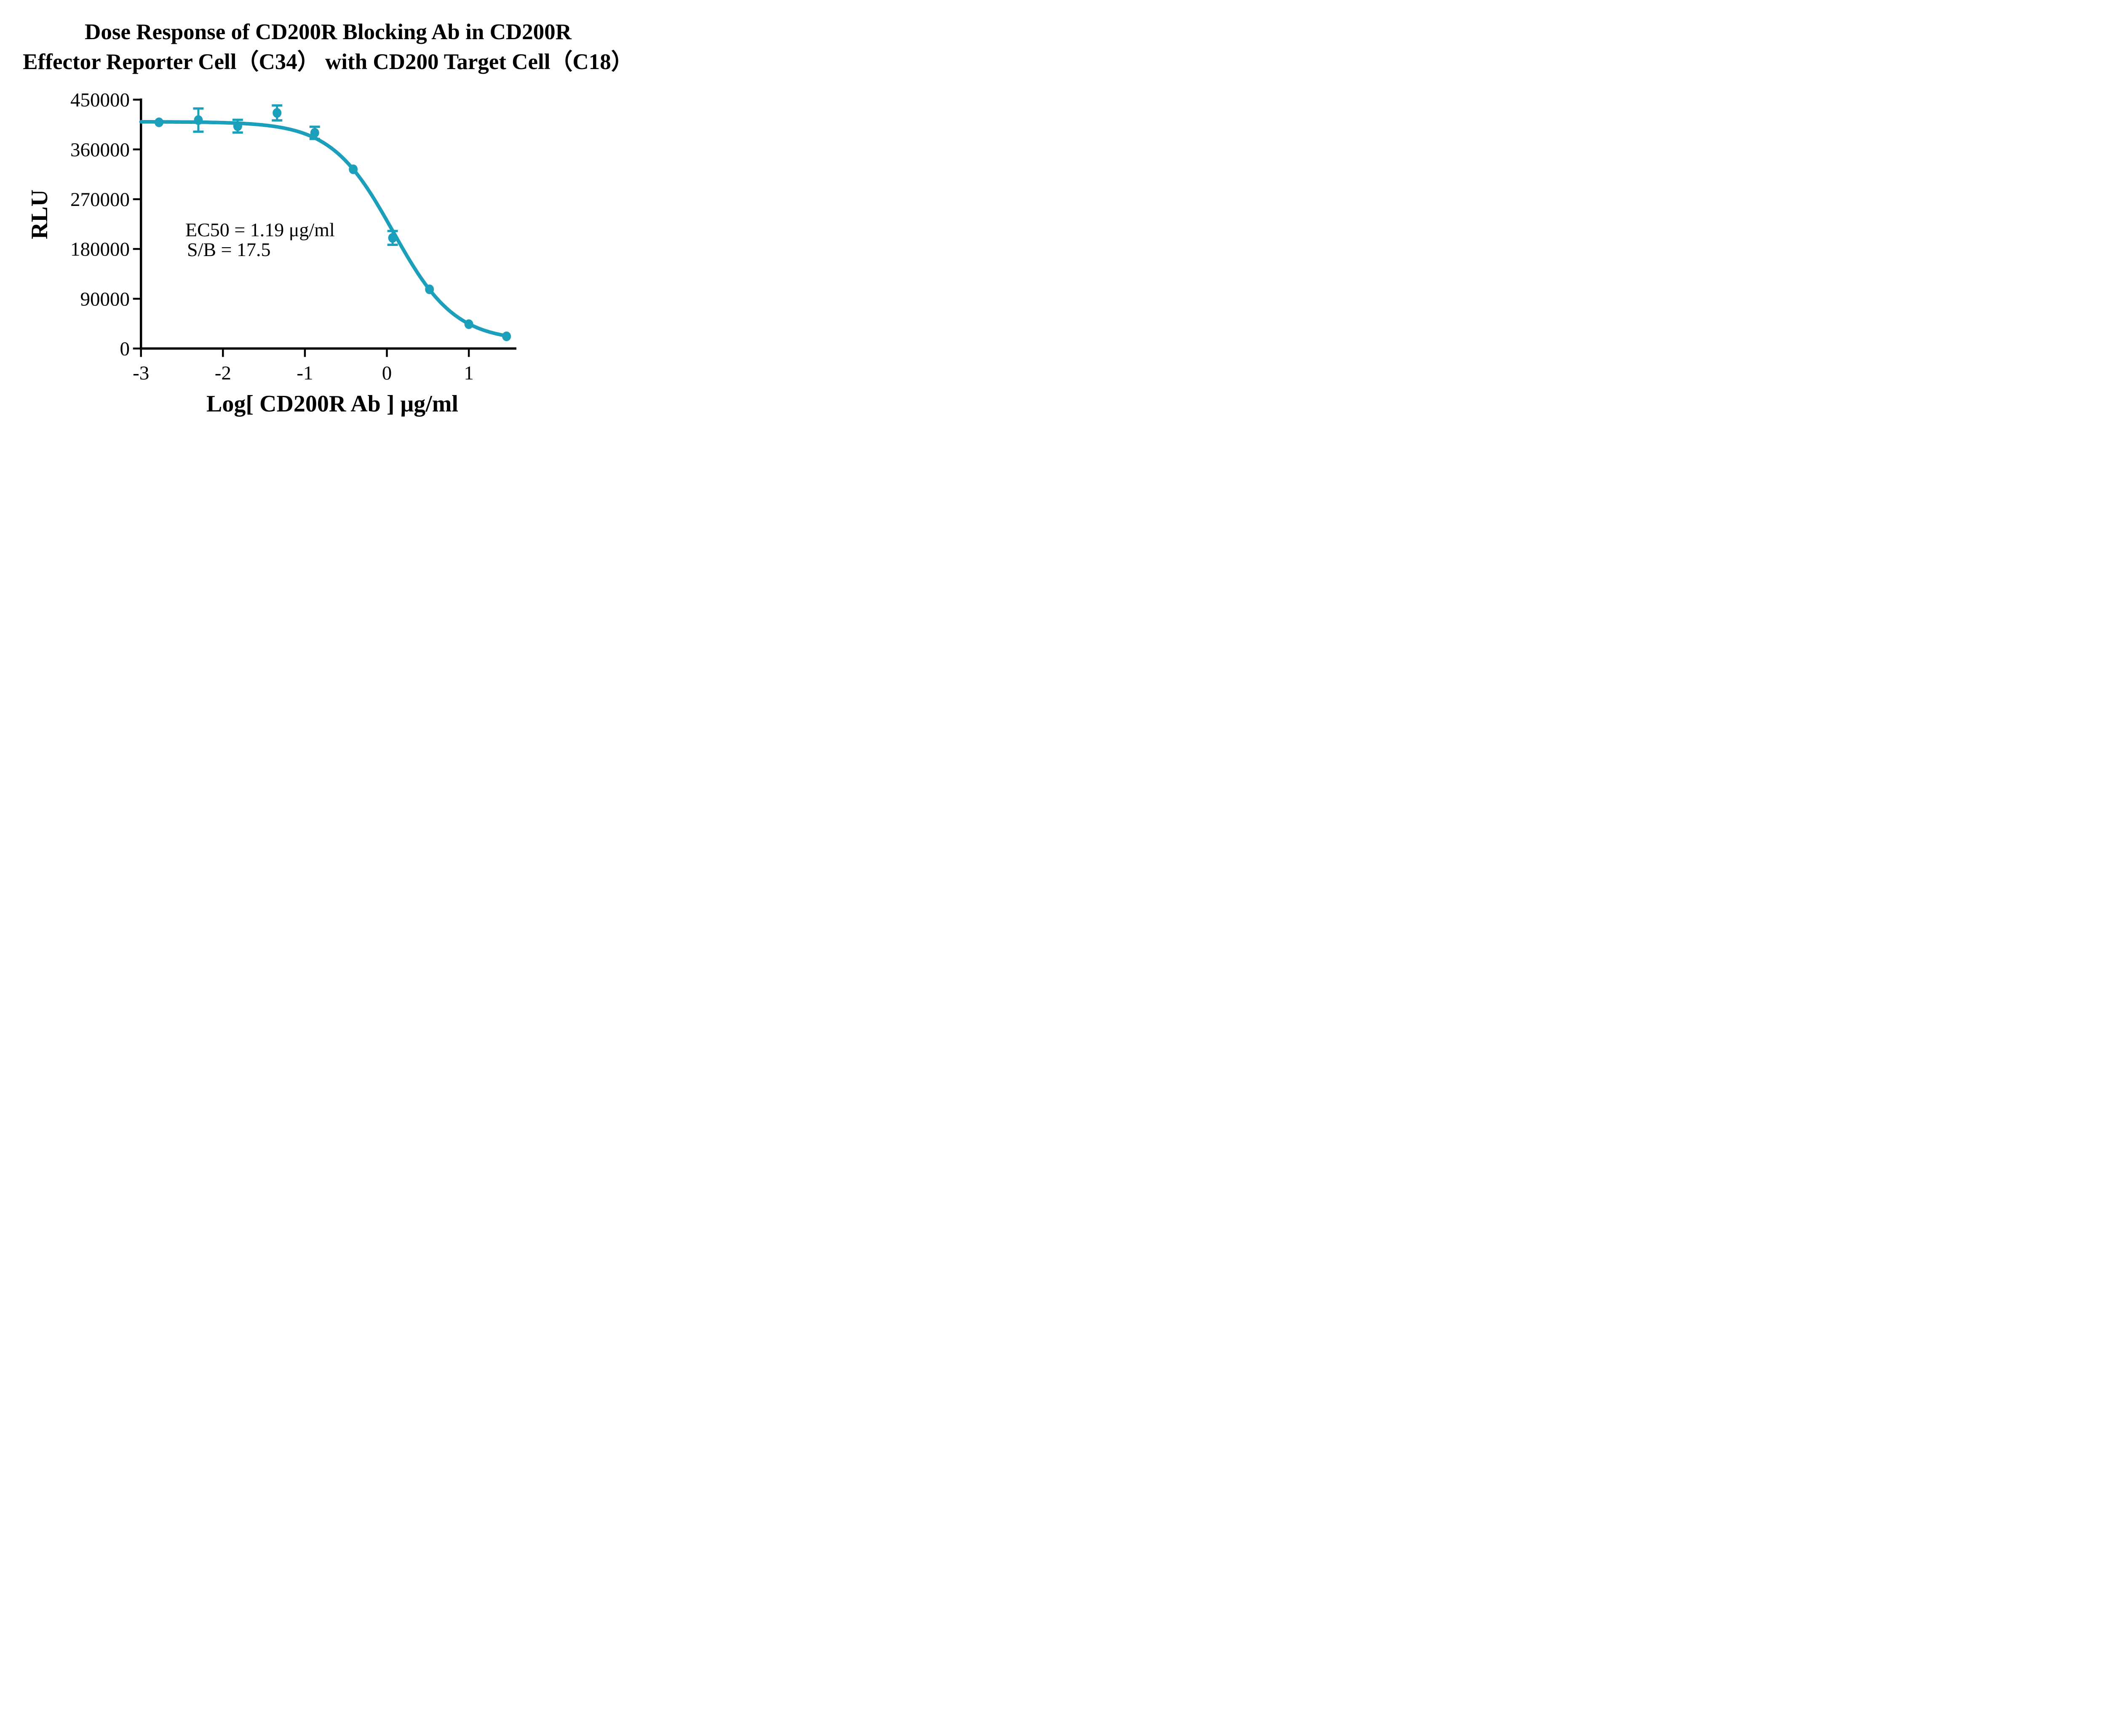 This screenshot has height=1736, width=2106. Describe the element at coordinates (141, 373) in the screenshot. I see `x-tick-label: -3` at that location.